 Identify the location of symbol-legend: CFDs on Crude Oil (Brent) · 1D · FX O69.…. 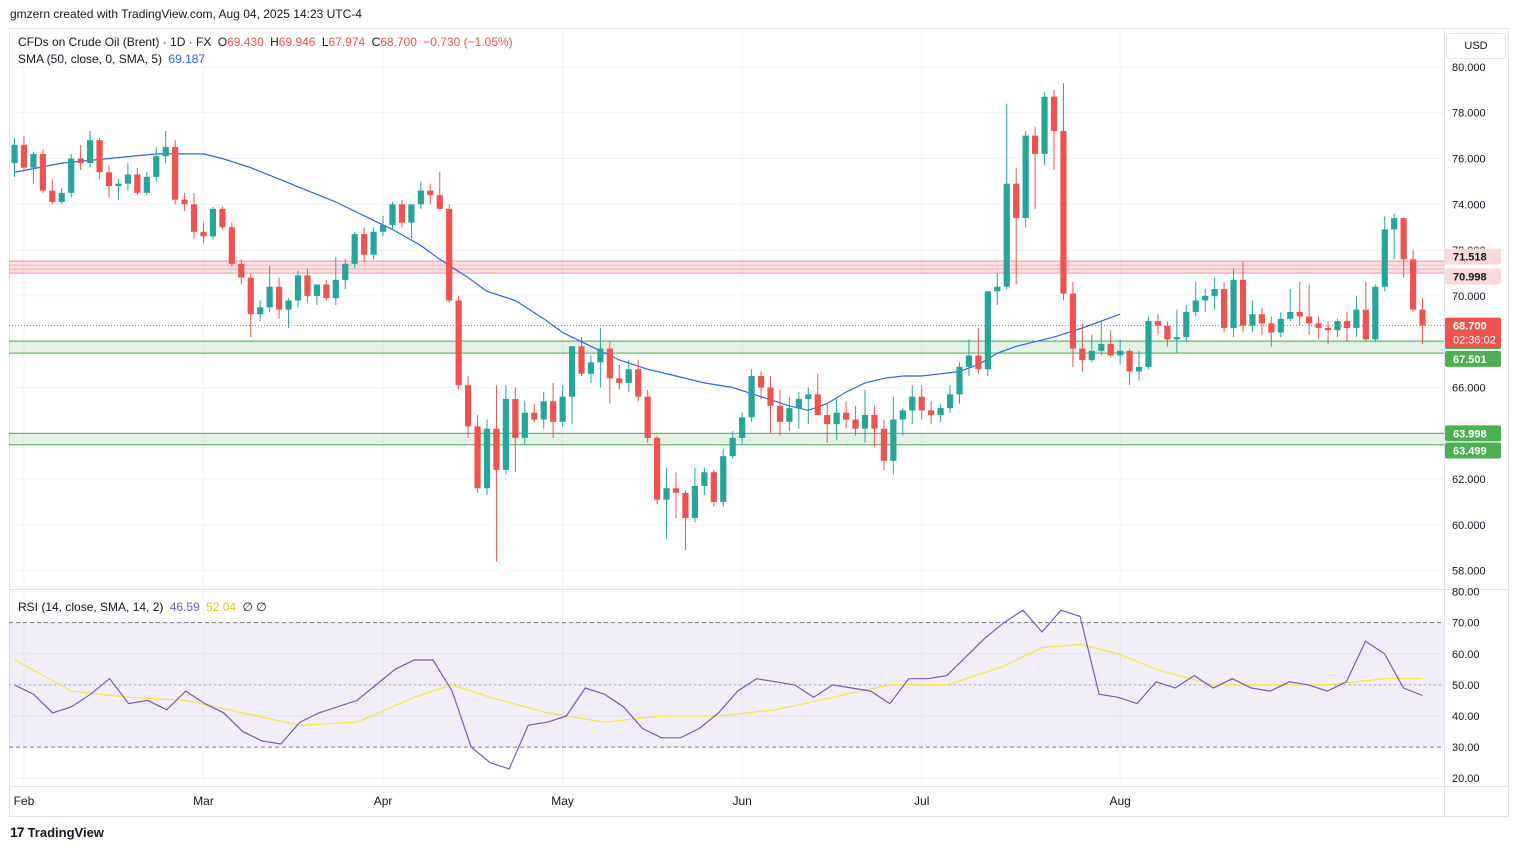
(267, 42).